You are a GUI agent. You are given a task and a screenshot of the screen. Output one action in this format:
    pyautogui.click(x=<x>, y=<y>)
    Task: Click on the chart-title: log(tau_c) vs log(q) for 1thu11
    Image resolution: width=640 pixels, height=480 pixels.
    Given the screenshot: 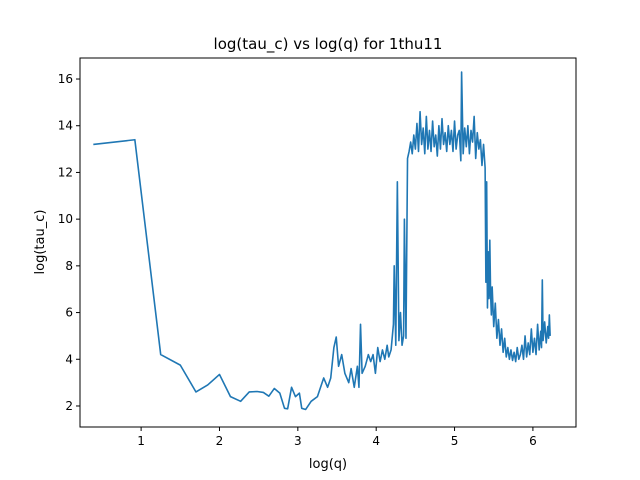 What is the action you would take?
    pyautogui.click(x=328, y=44)
    